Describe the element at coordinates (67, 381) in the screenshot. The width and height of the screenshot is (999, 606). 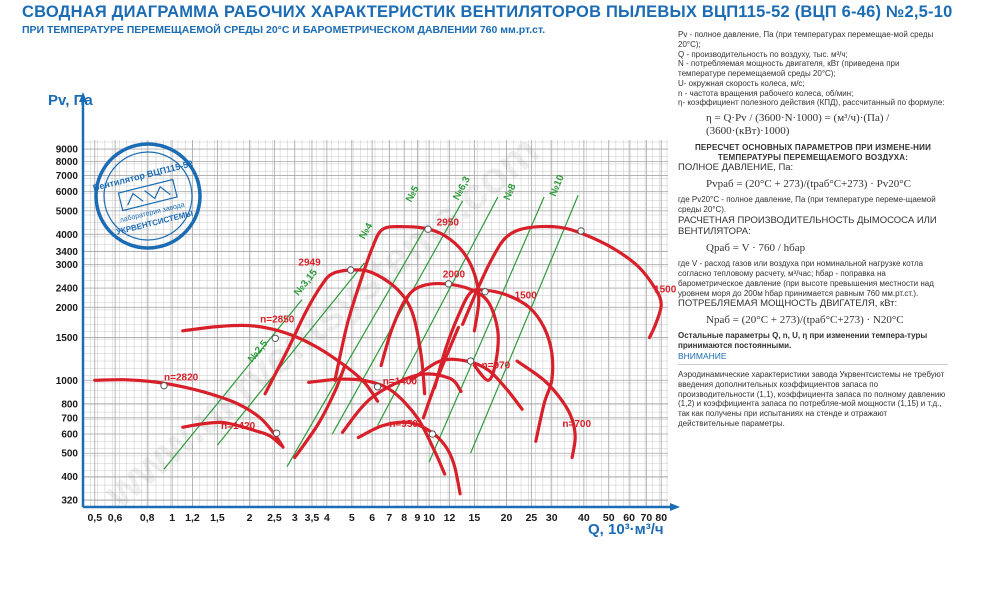
I see `y-tick-label: 1000` at that location.